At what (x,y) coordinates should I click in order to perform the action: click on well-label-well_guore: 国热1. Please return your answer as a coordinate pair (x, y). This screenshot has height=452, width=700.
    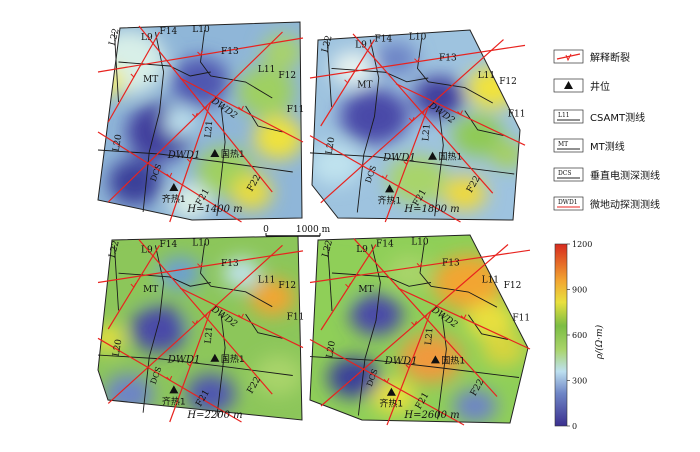
    Looking at the image, I should click on (453, 360).